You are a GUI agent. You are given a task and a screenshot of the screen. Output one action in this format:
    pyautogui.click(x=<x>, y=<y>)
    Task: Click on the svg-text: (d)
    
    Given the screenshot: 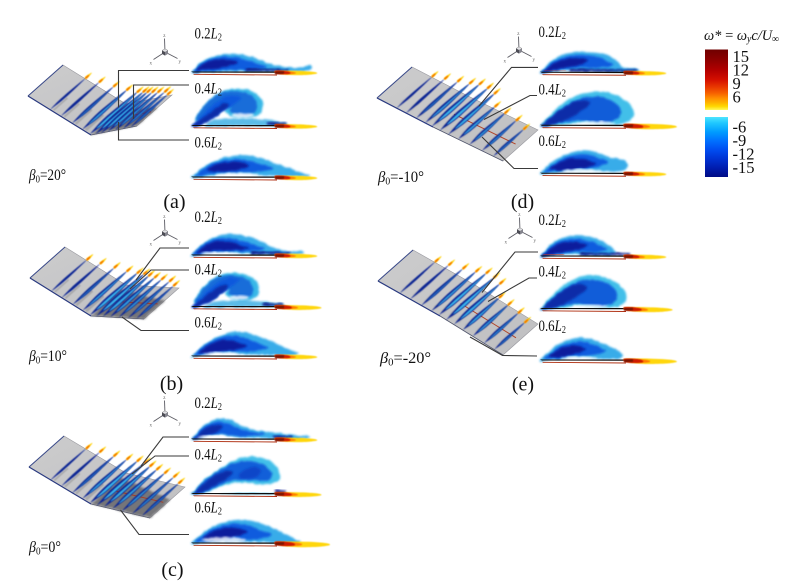 What is the action you would take?
    pyautogui.click(x=522, y=202)
    